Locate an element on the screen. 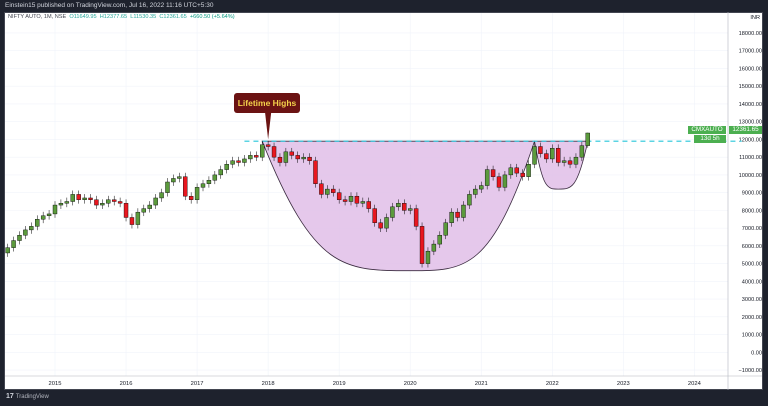  y-tick-label: 8000.00 is located at coordinates (752, 211).